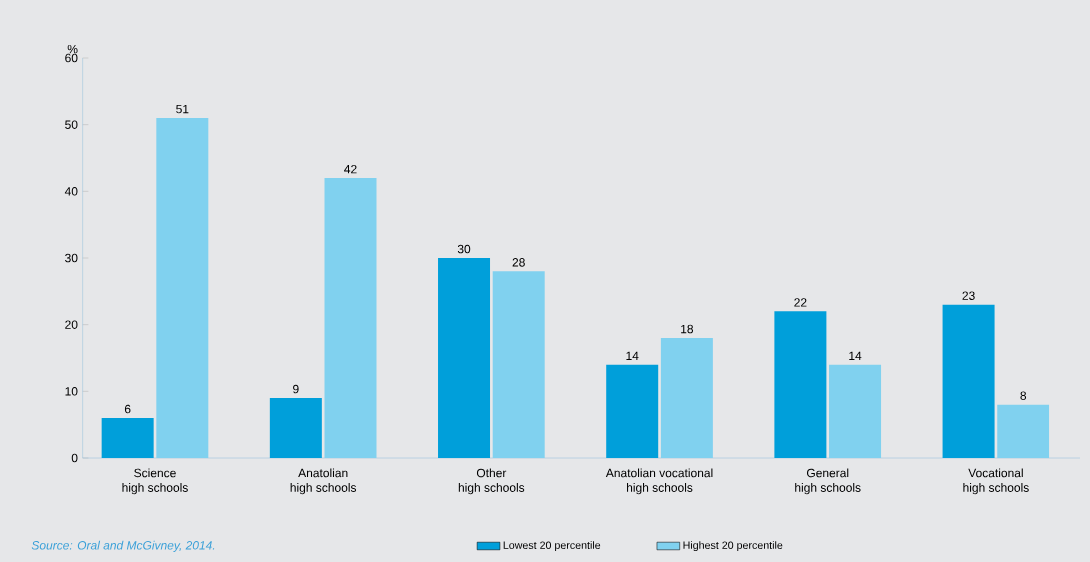 This screenshot has height=562, width=1090. What do you see at coordinates (71, 58) in the screenshot?
I see `y-tick-label: 60` at bounding box center [71, 58].